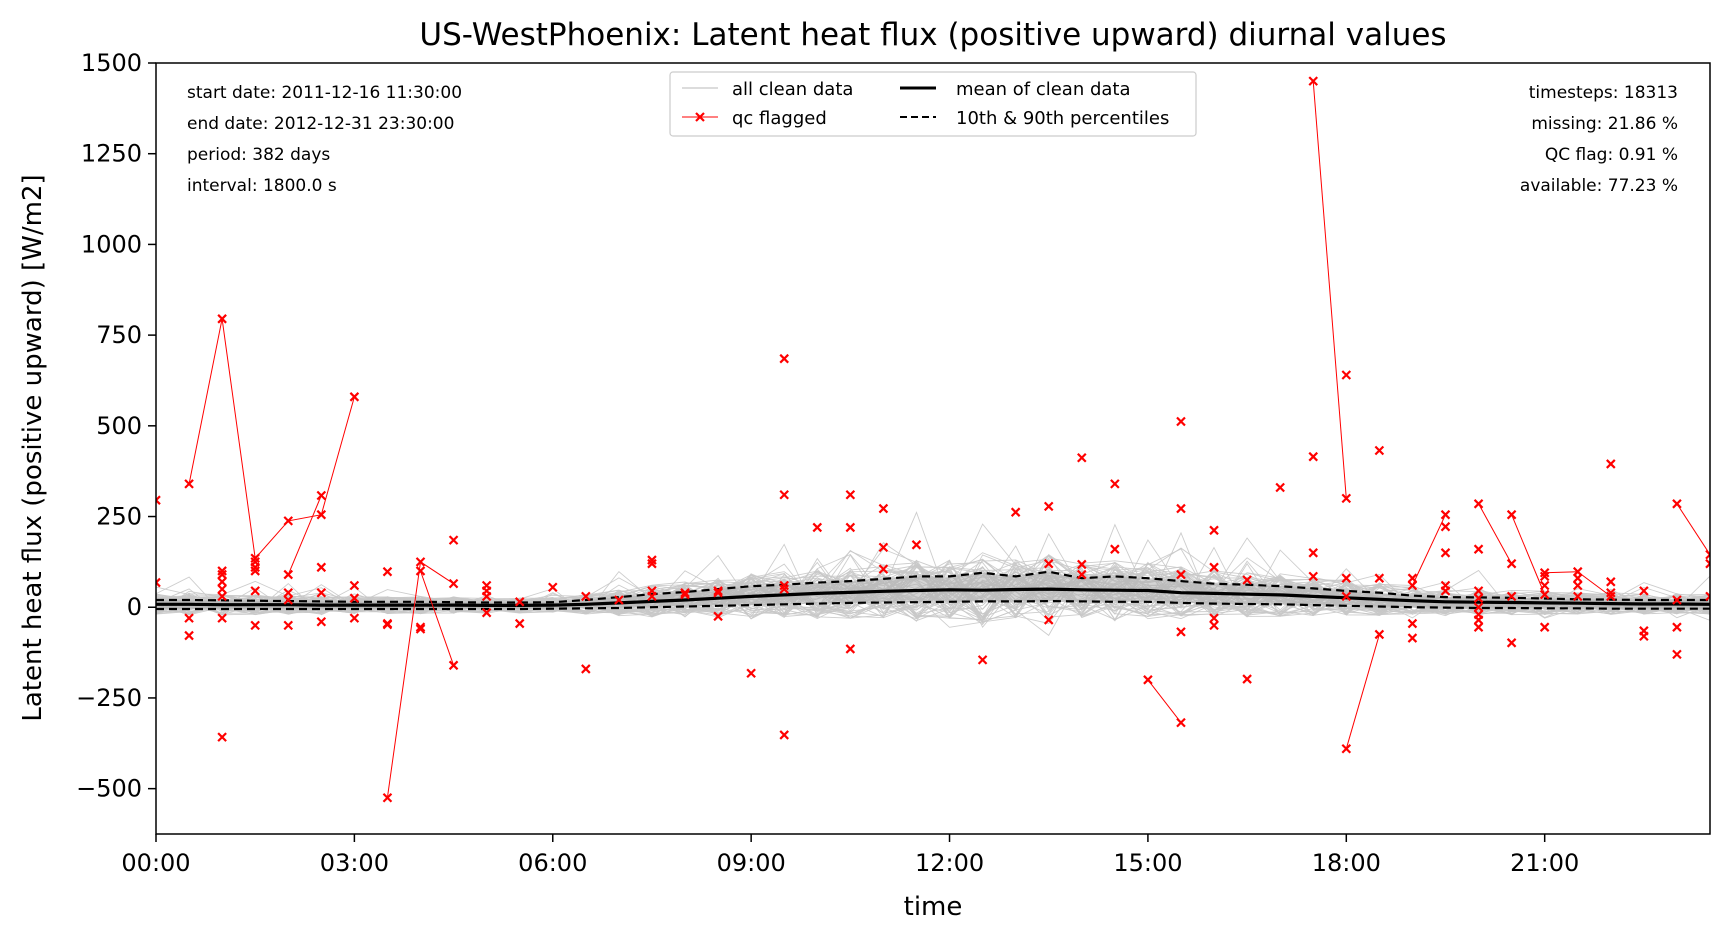  Describe the element at coordinates (111, 244) in the screenshot. I see `y-tick-label: 1000` at that location.